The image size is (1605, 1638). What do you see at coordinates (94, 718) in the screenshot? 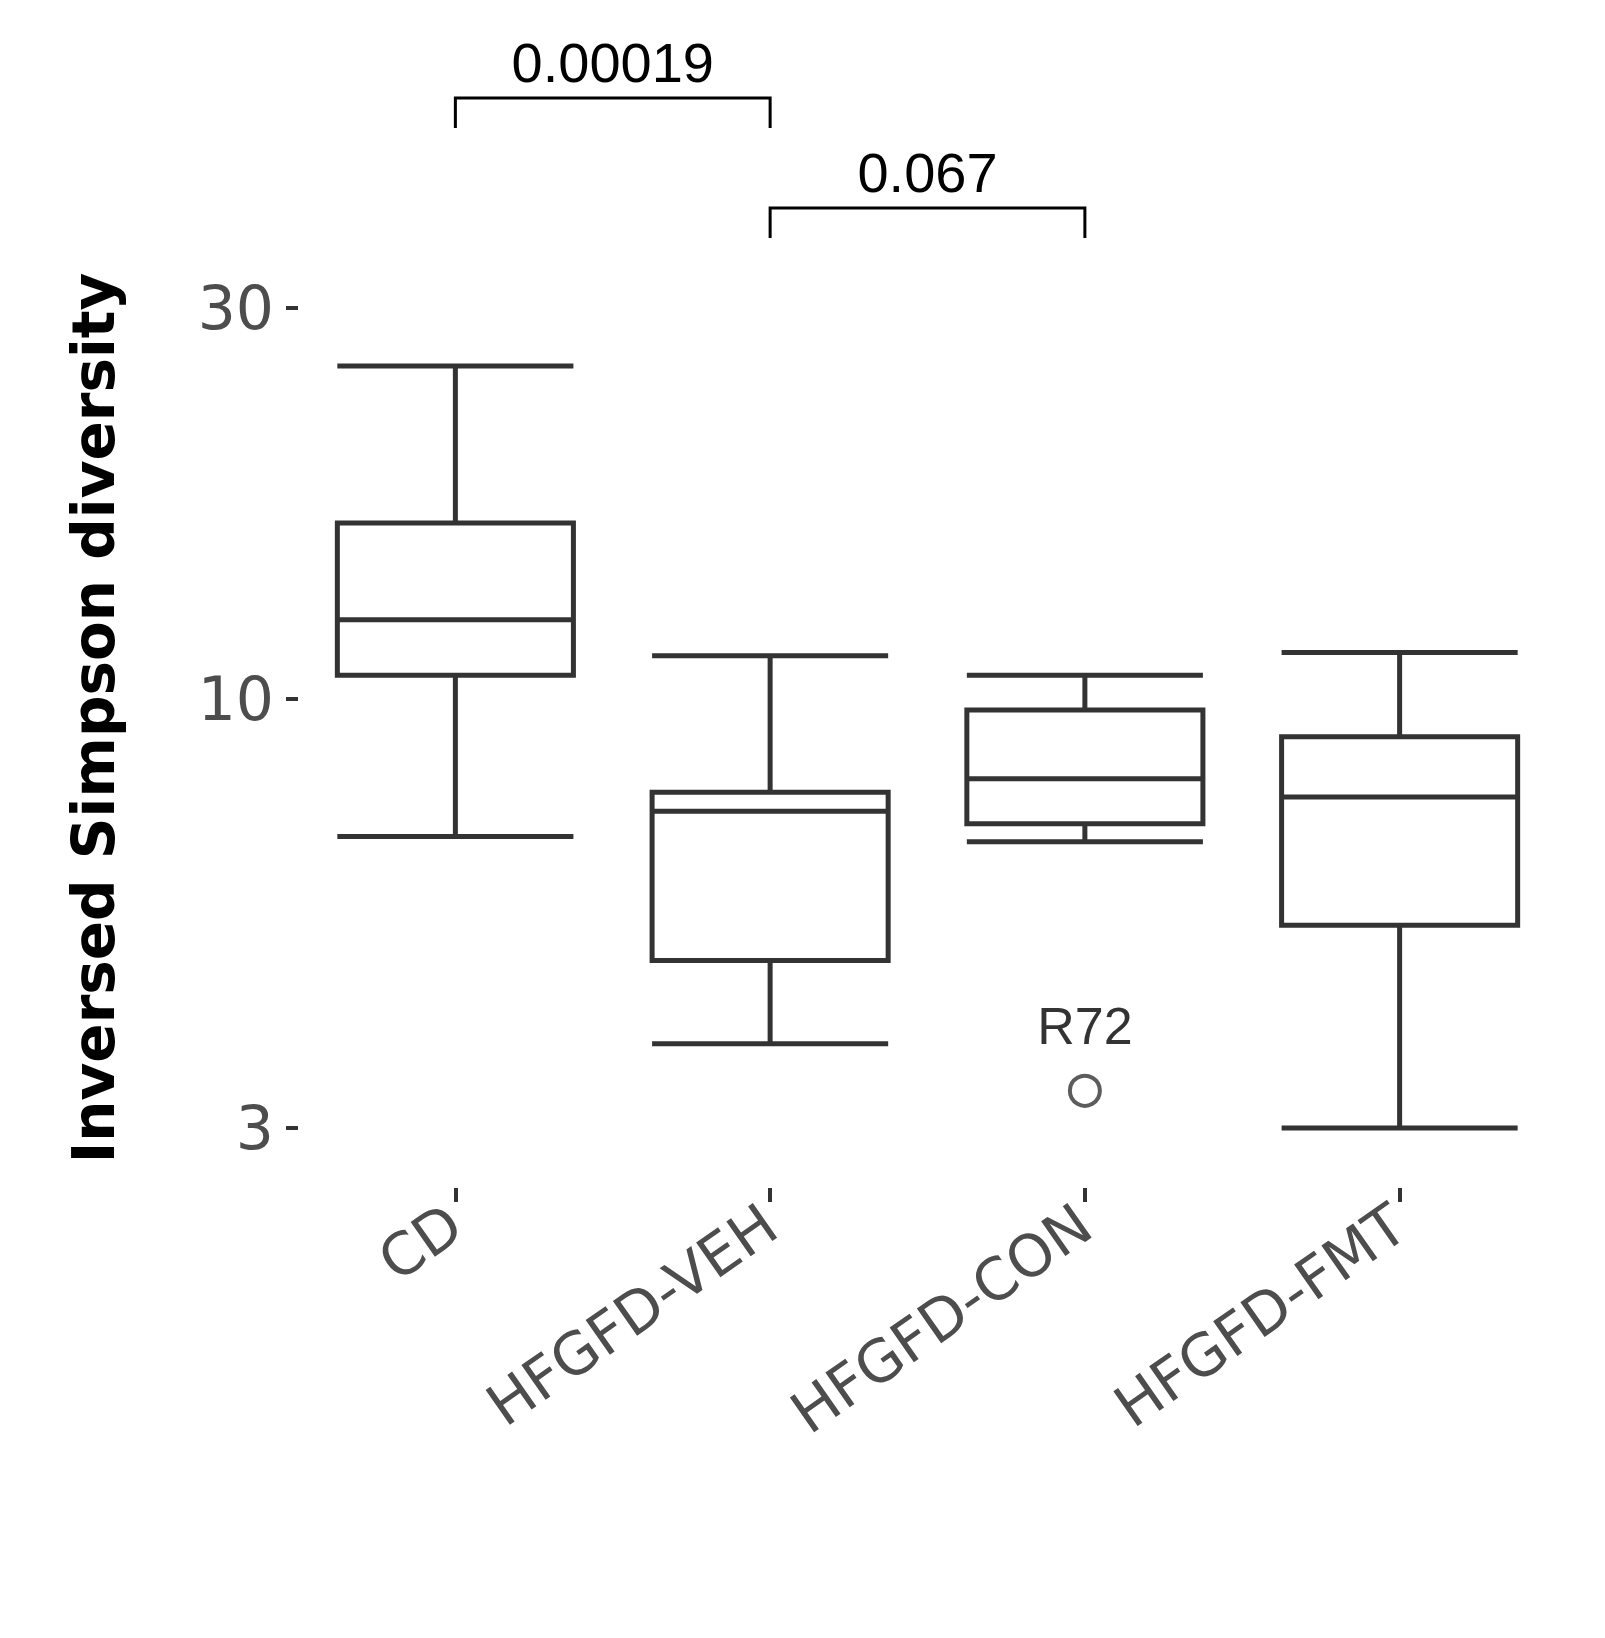
I see `y-axis-title: Inversed Simpson diversity` at bounding box center [94, 718].